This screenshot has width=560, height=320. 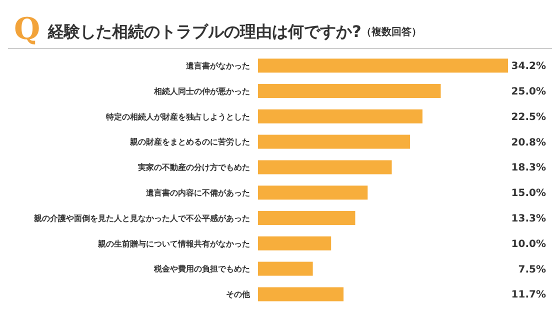 I want to click on data-label: 13.3%, so click(x=528, y=218).